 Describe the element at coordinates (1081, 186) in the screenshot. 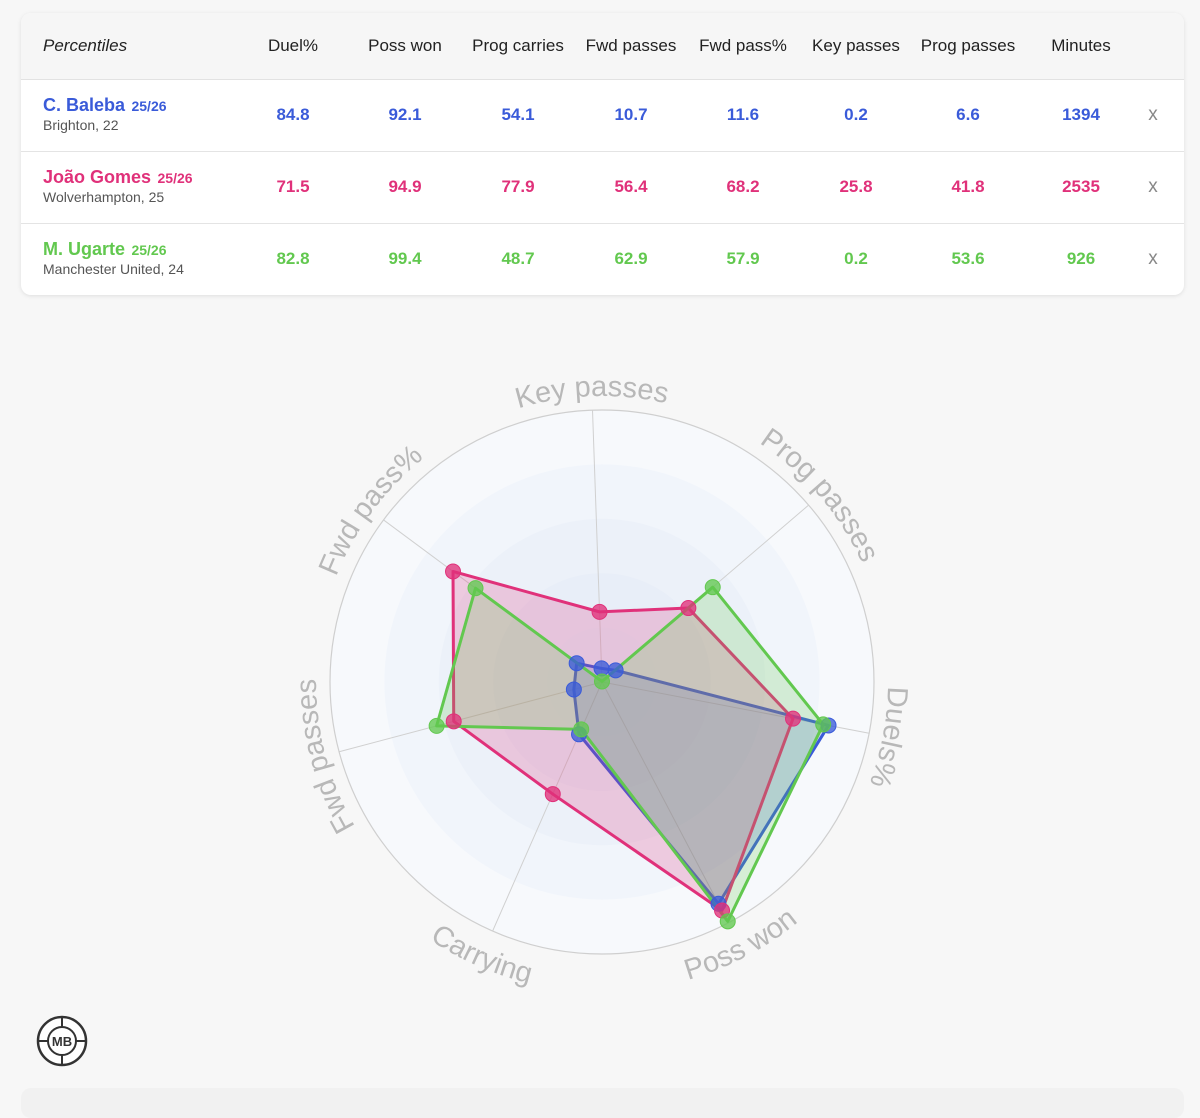

I see `stat-value: 2535` at that location.